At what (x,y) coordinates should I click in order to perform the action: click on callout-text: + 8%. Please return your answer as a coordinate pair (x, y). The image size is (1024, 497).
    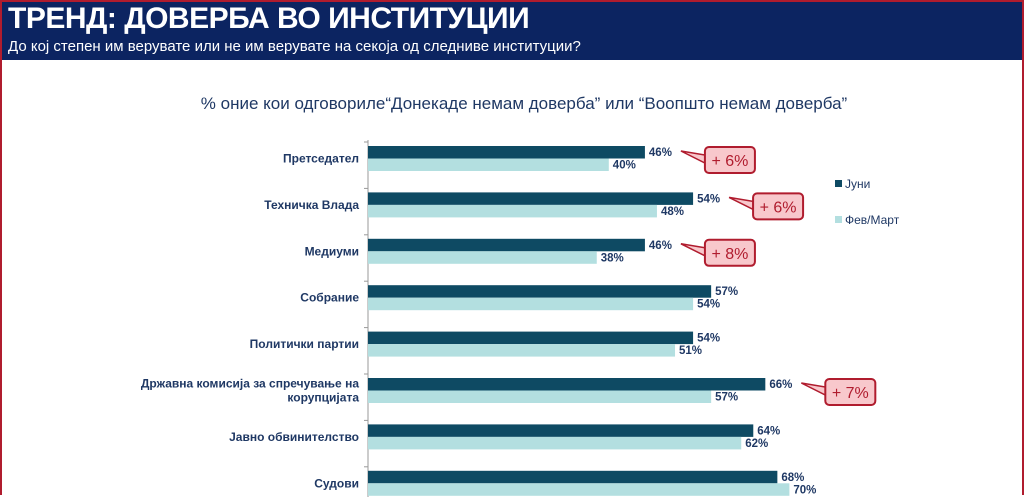
    Looking at the image, I should click on (729, 254).